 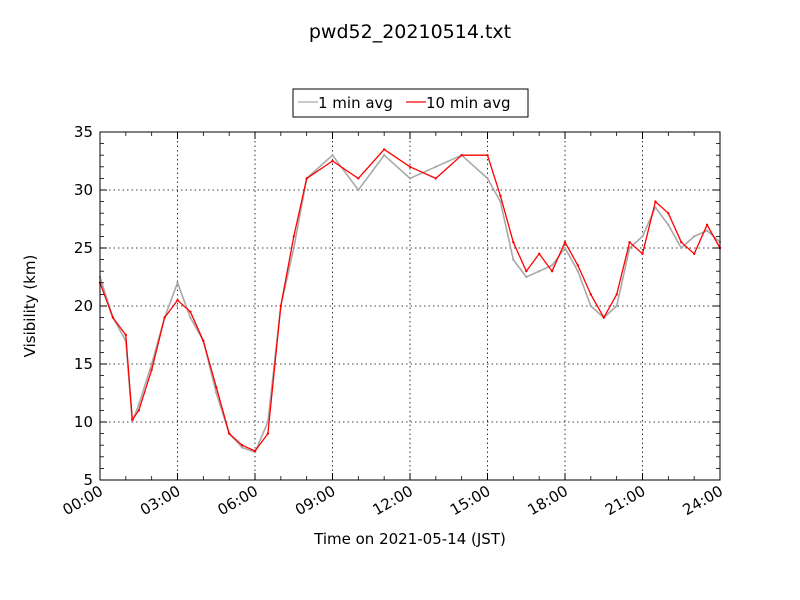 I want to click on legend-box, so click(x=410, y=103).